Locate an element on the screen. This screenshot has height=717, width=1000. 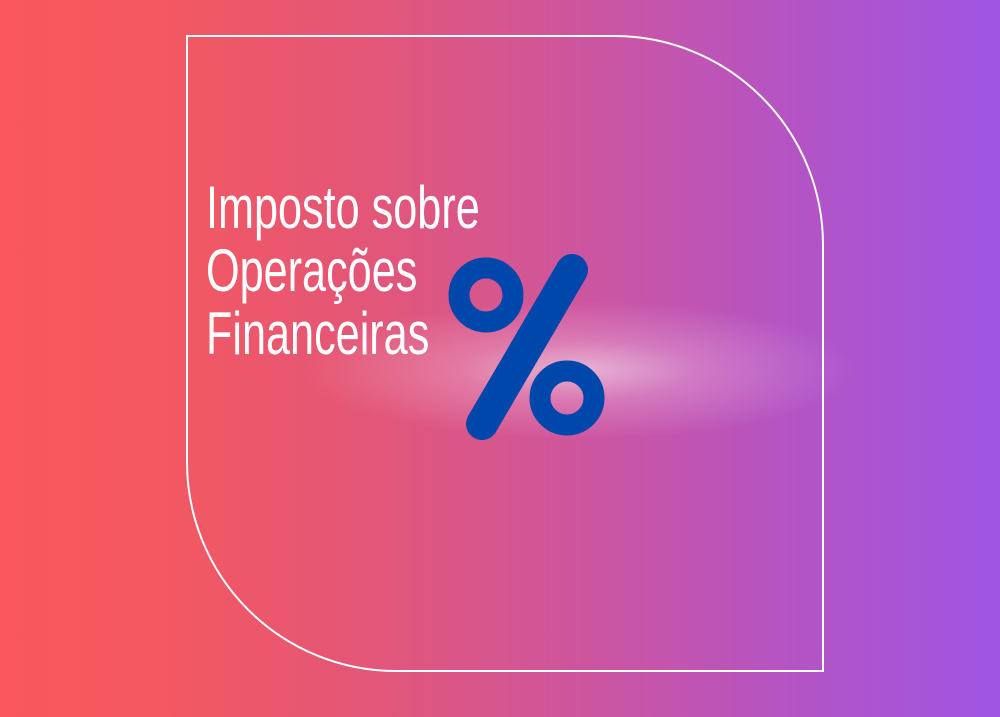
title-line-1: Imposto sobre is located at coordinates (343, 207).